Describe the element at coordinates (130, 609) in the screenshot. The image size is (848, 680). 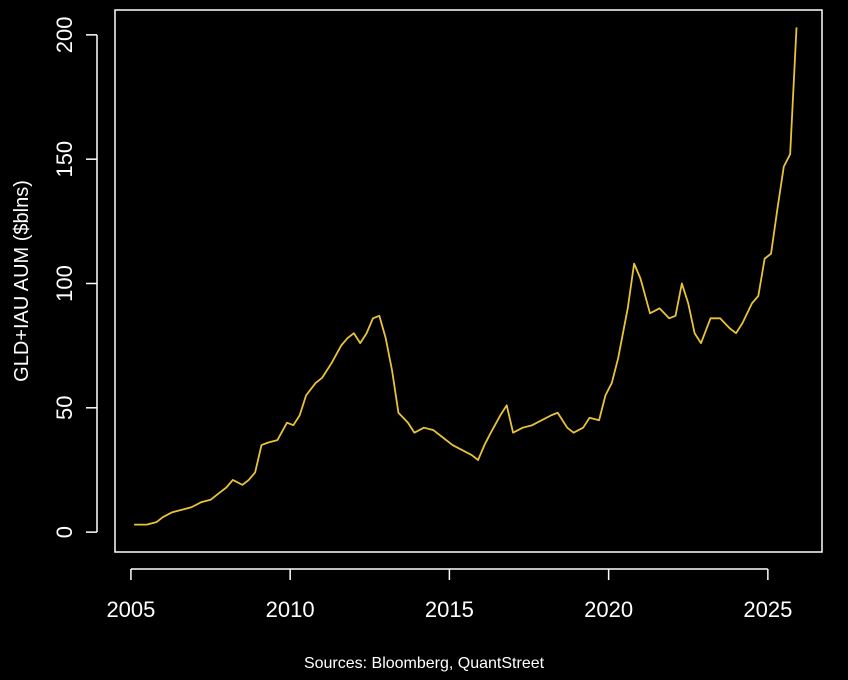
I see `x-tick-label: 2005` at that location.